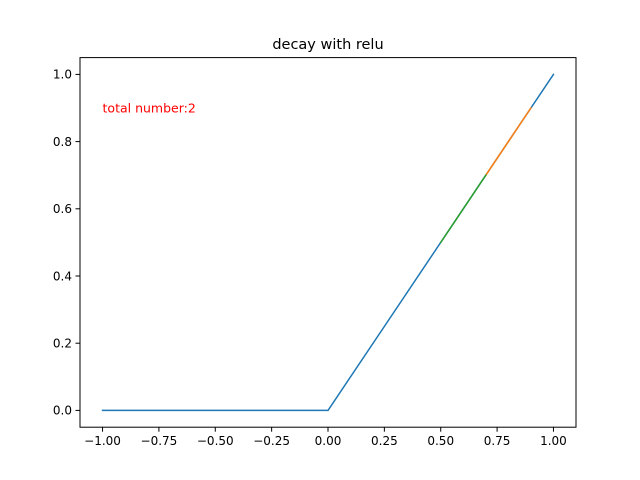 The image size is (640, 480). What do you see at coordinates (149, 108) in the screenshot?
I see `annotation-text-0: total number:2` at bounding box center [149, 108].